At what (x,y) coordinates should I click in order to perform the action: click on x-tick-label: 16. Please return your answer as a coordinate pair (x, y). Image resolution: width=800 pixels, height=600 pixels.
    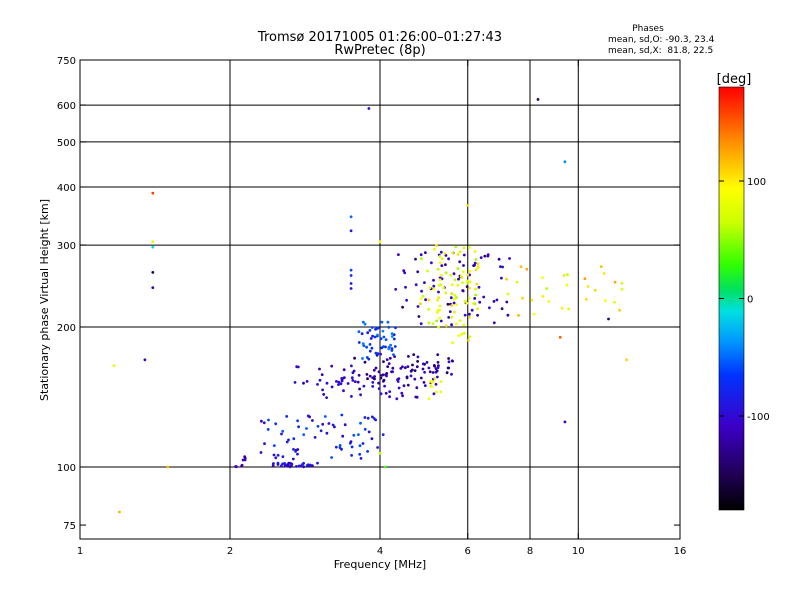
    Looking at the image, I should click on (680, 551).